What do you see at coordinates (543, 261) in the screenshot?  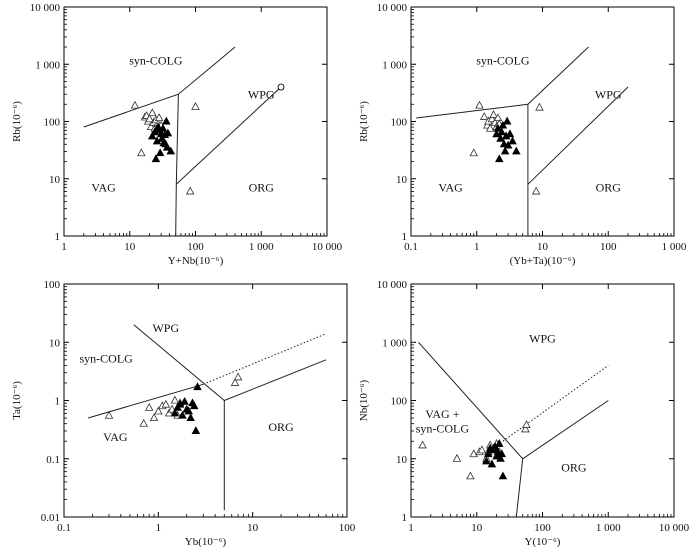 I see `x-axis-label: (Yb+Ta)(10⁻⁶)` at bounding box center [543, 261].